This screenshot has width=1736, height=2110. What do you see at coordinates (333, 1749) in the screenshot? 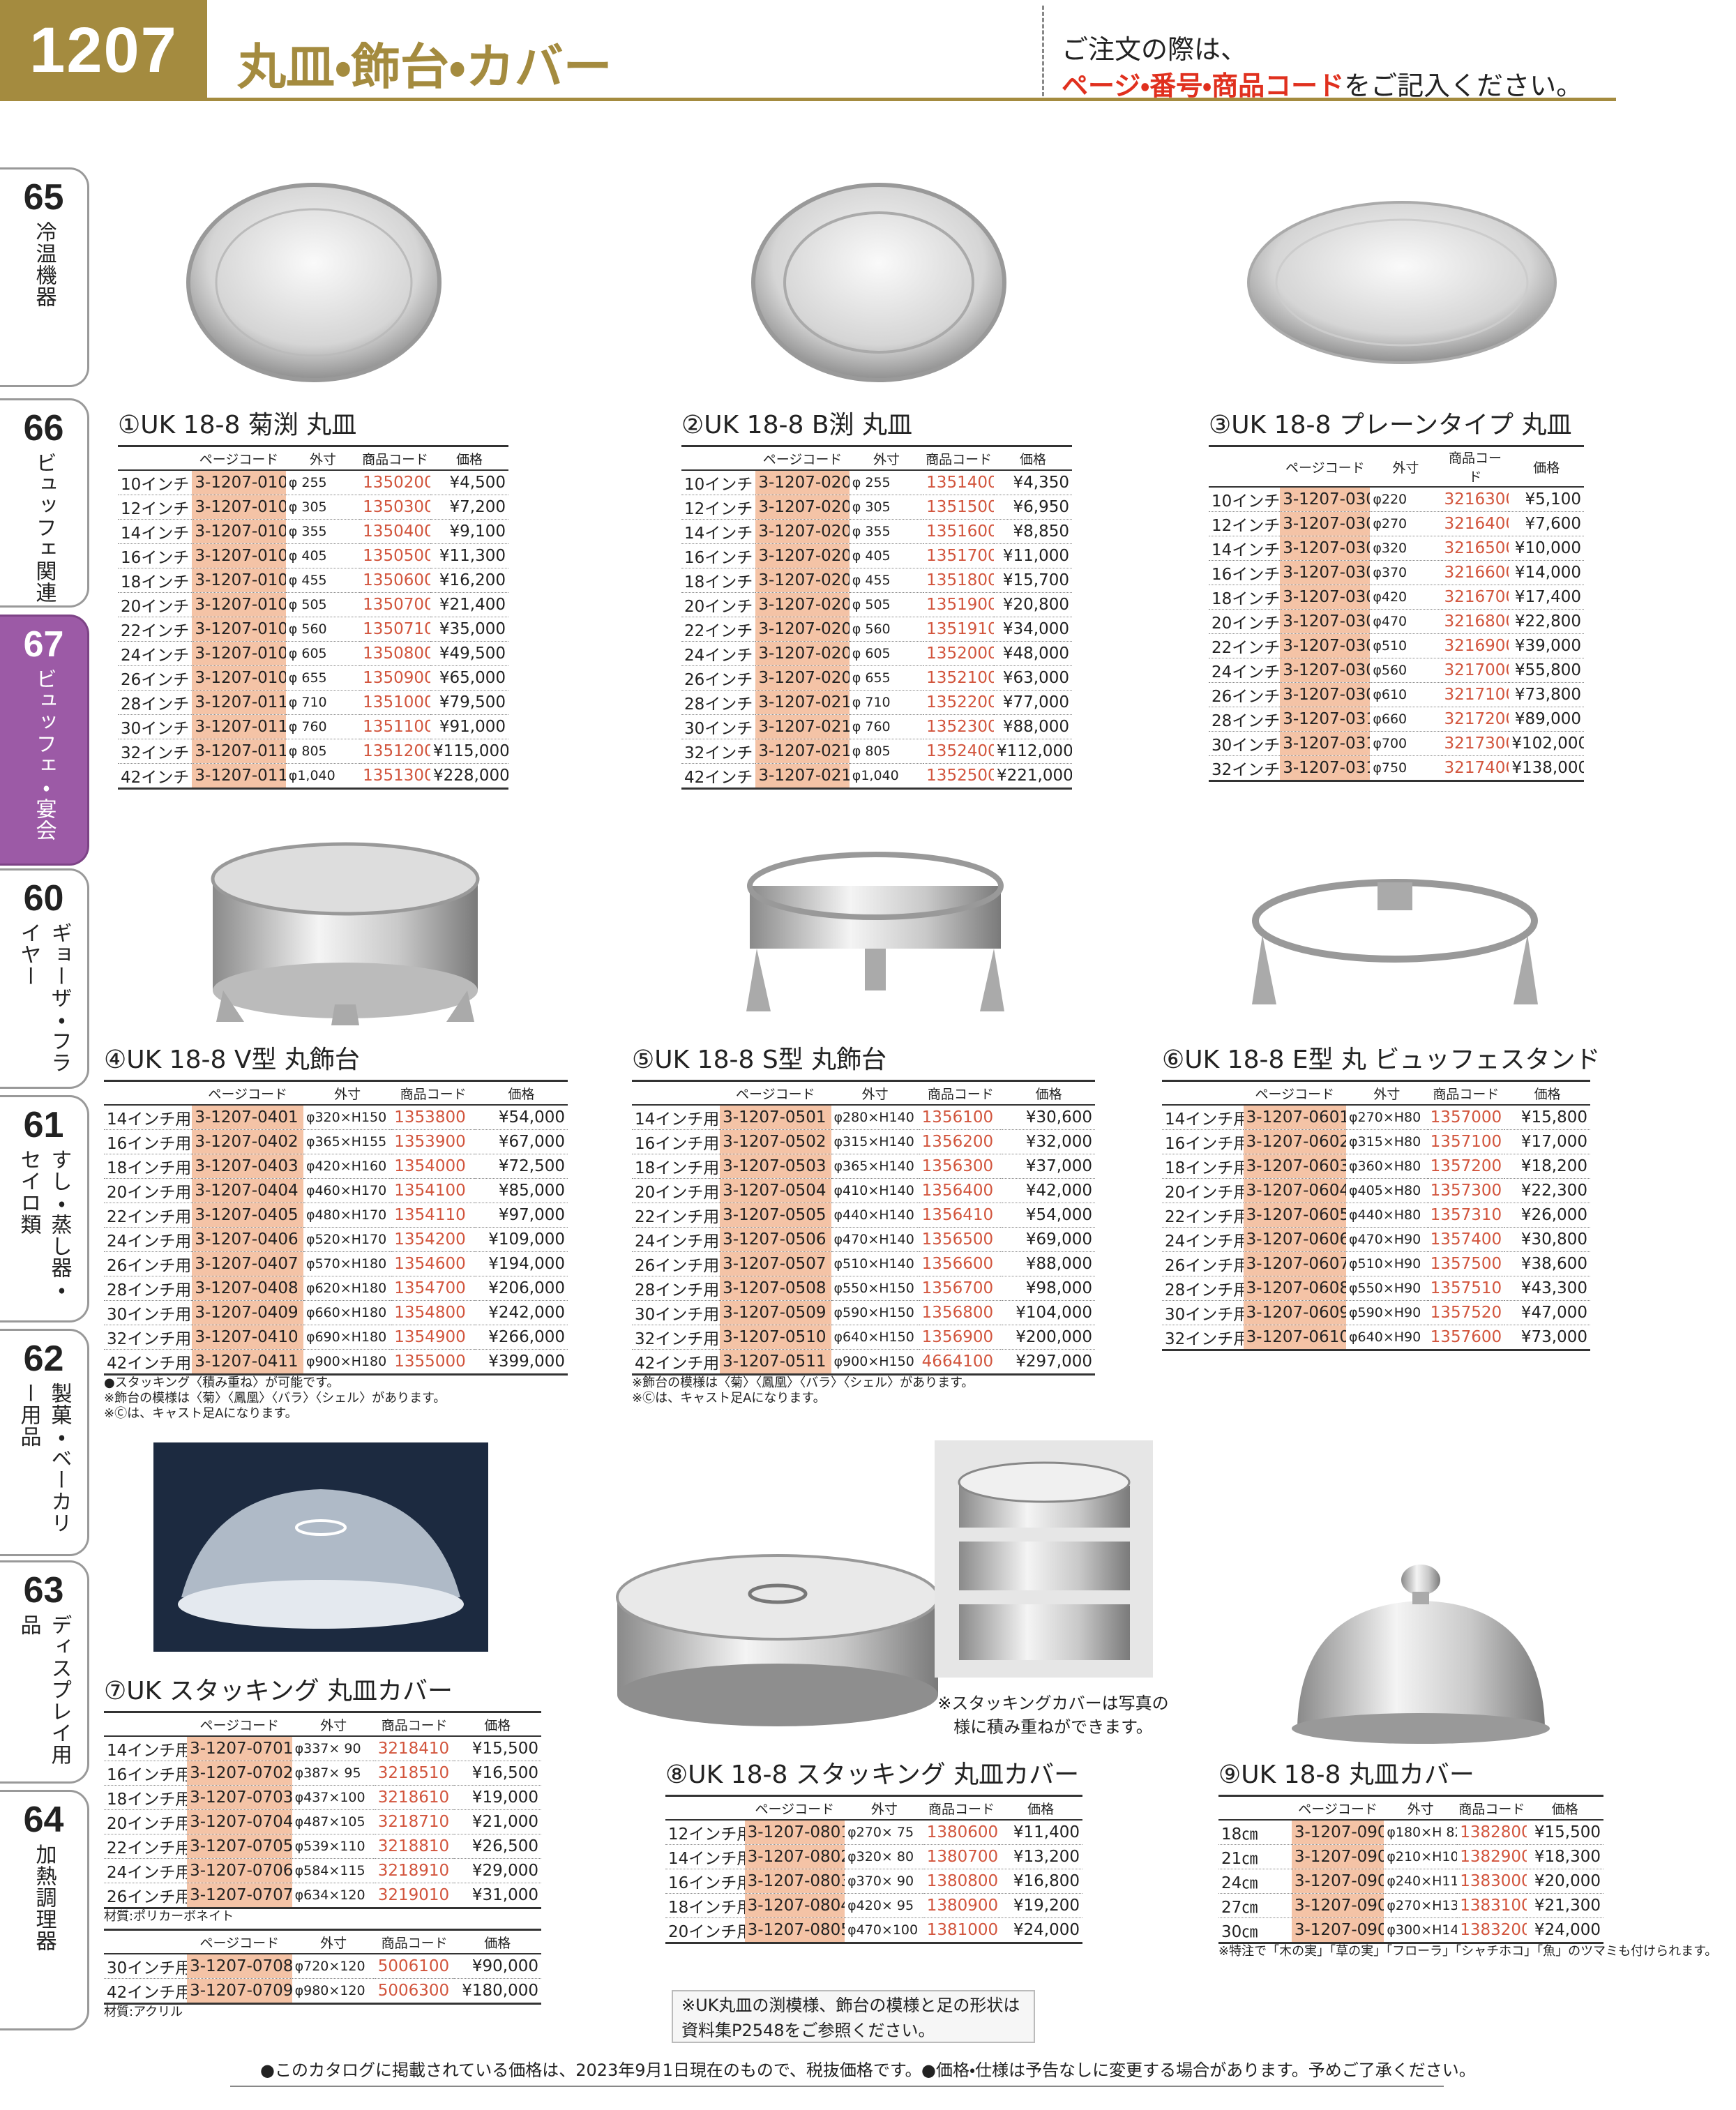
I see `cell: φ337× 90` at bounding box center [333, 1749].